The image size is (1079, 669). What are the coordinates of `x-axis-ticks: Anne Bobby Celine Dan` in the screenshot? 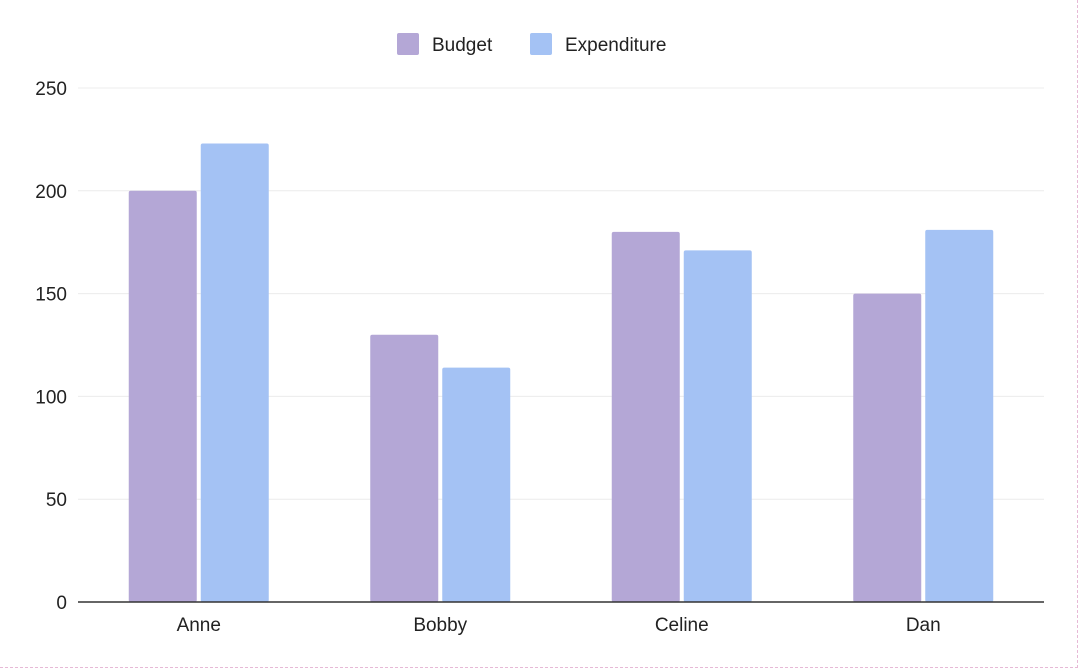 It's located at (559, 625).